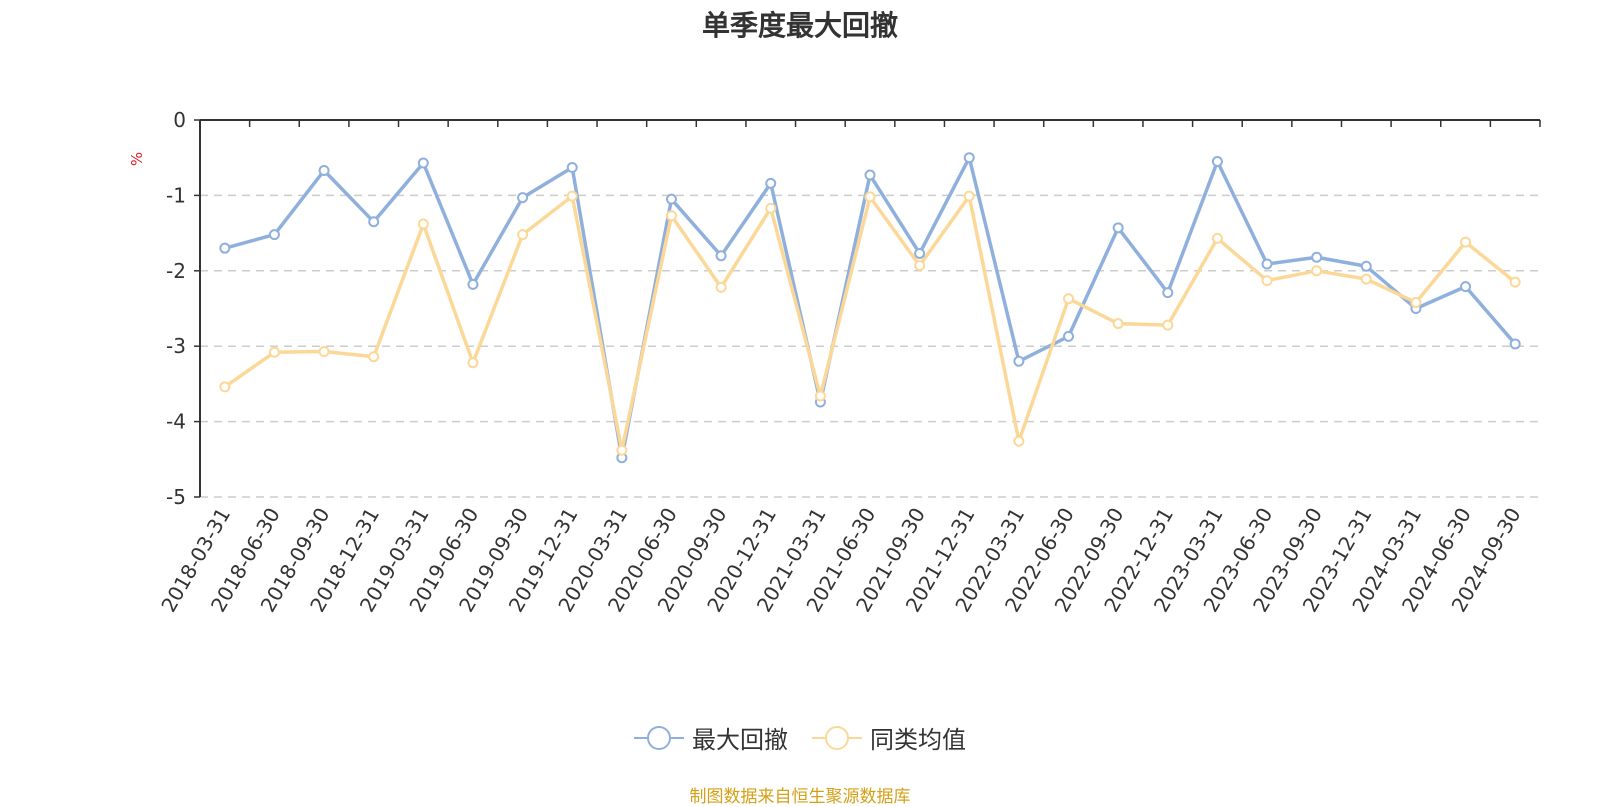 This screenshot has height=807, width=1600. What do you see at coordinates (918, 740) in the screenshot?
I see `legend-label-series-2: 同类均值` at bounding box center [918, 740].